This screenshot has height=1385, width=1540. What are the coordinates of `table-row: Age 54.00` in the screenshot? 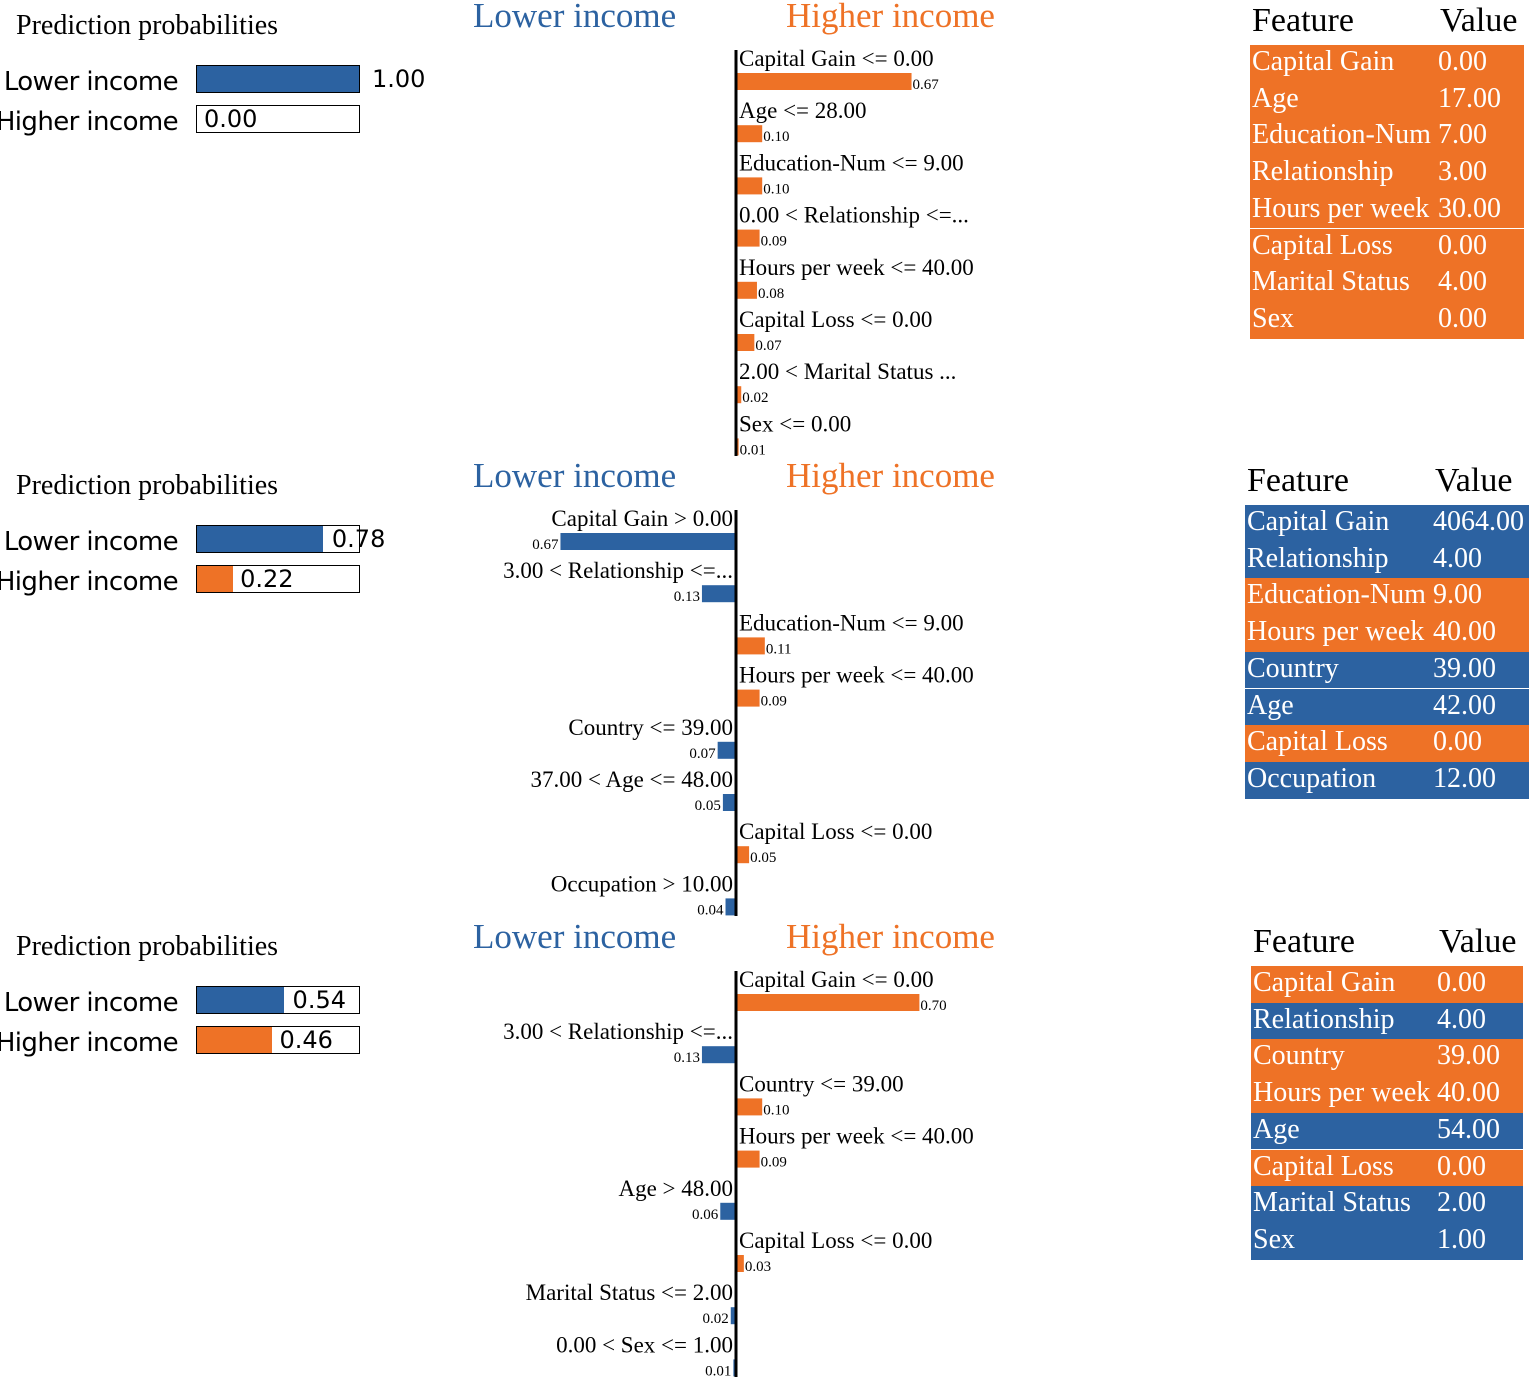 It's located at (1387, 1131).